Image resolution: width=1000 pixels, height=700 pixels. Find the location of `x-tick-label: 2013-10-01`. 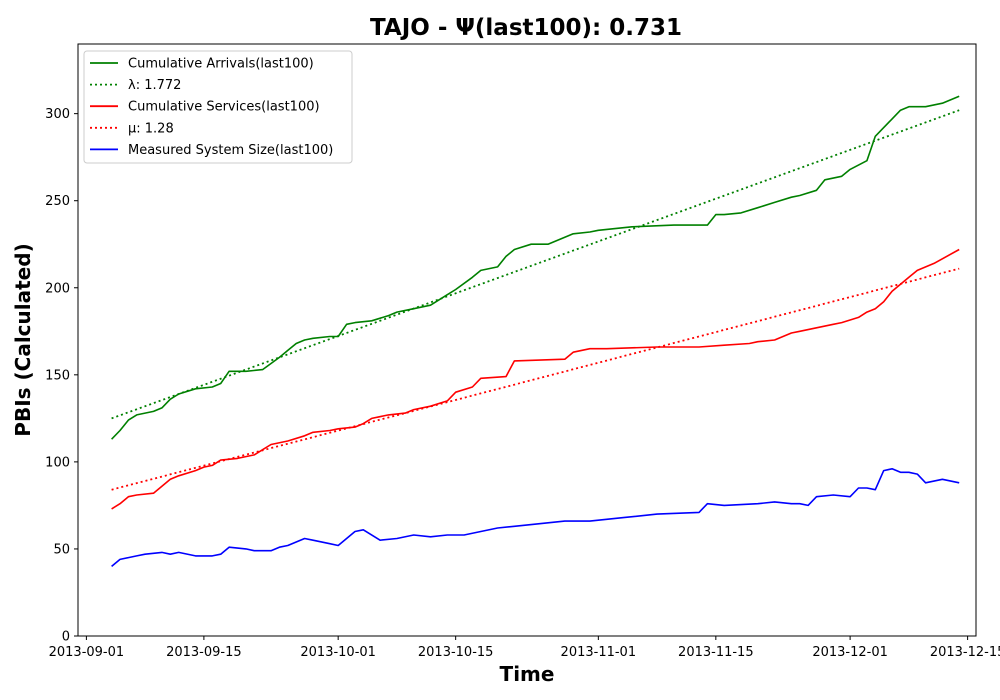

x-tick-label: 2013-10-01 is located at coordinates (338, 652).